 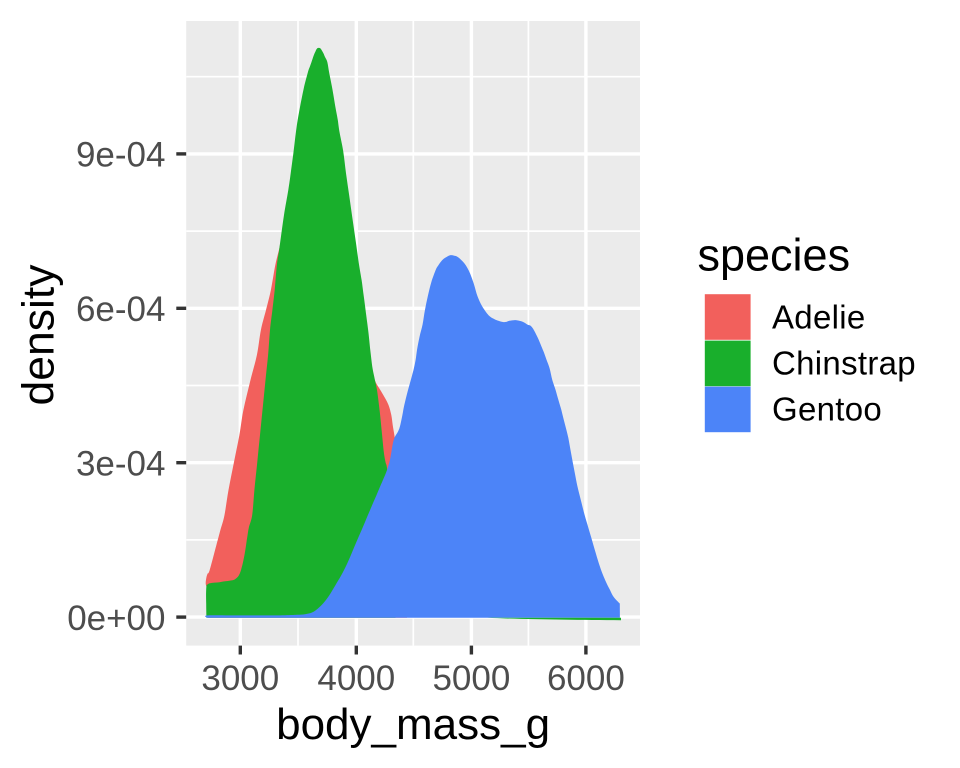 What do you see at coordinates (121, 155) in the screenshot?
I see `svg-text: 9e-04` at bounding box center [121, 155].